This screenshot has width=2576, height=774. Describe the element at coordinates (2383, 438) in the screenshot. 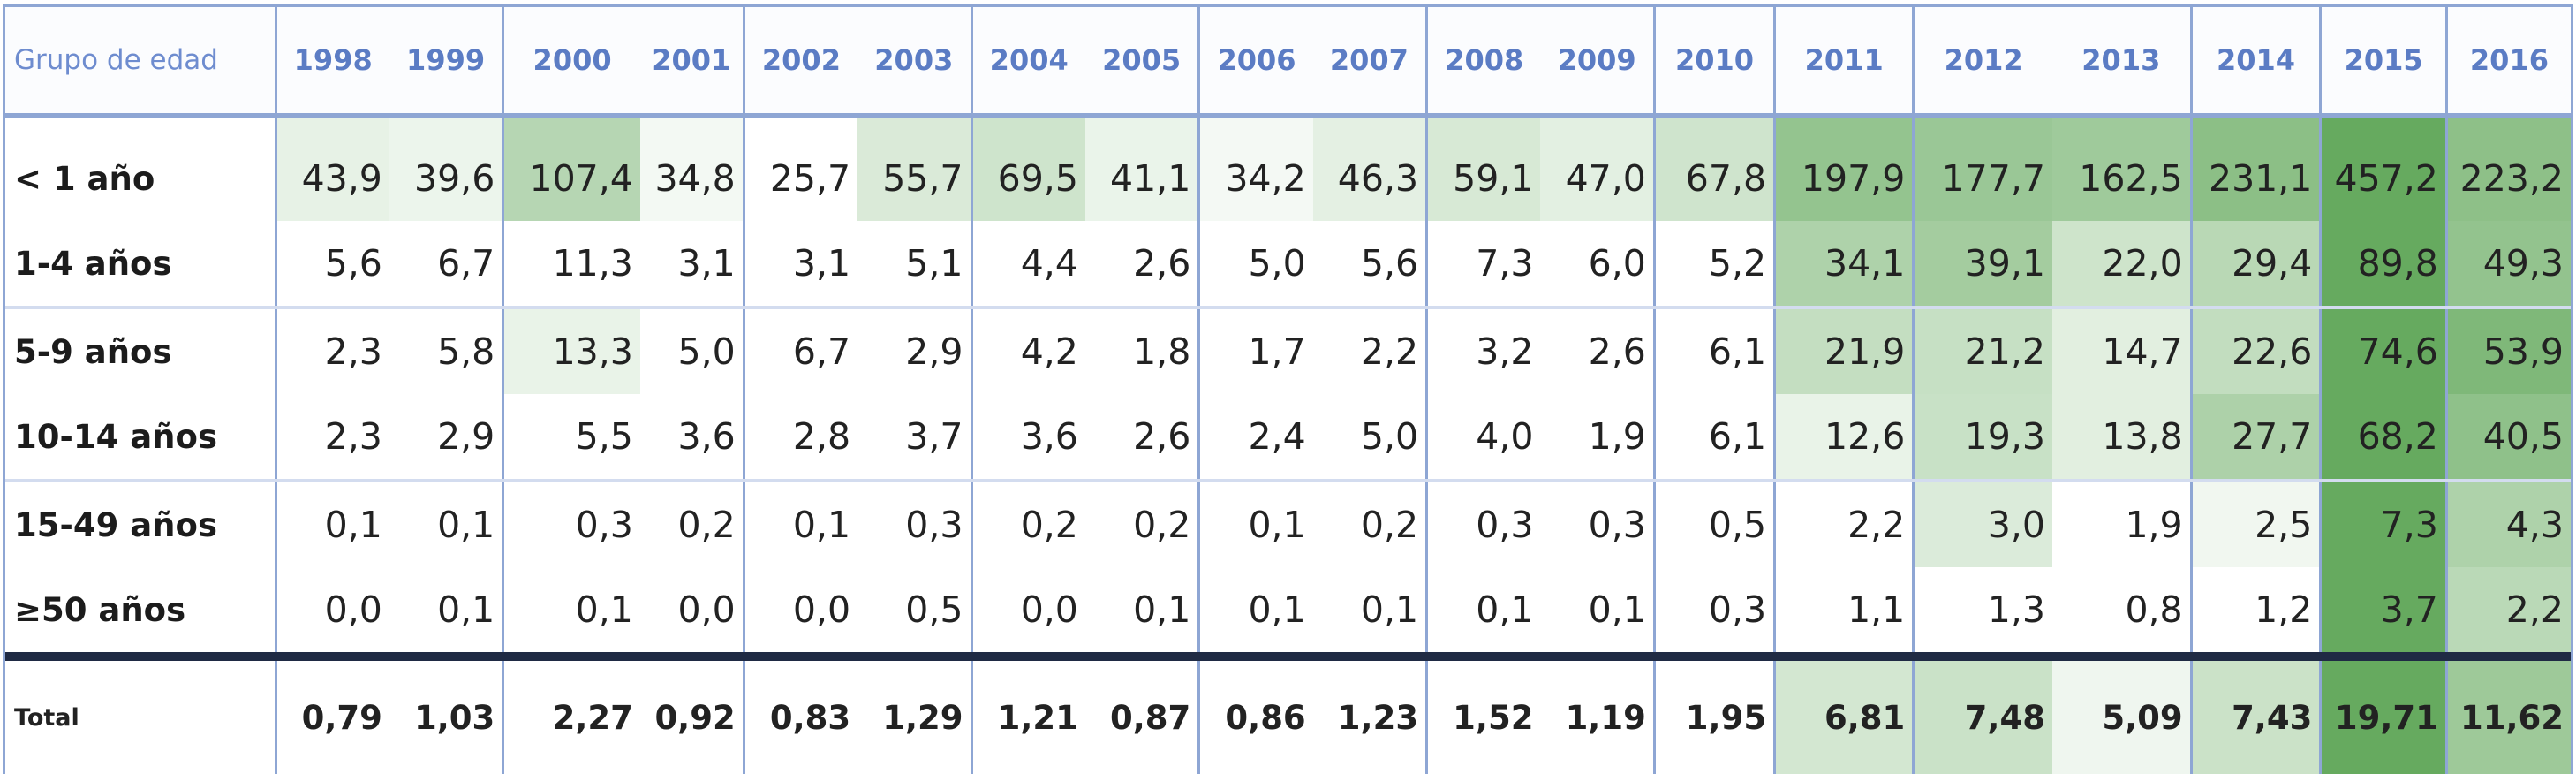

I see `table-cell: 68,2` at that location.